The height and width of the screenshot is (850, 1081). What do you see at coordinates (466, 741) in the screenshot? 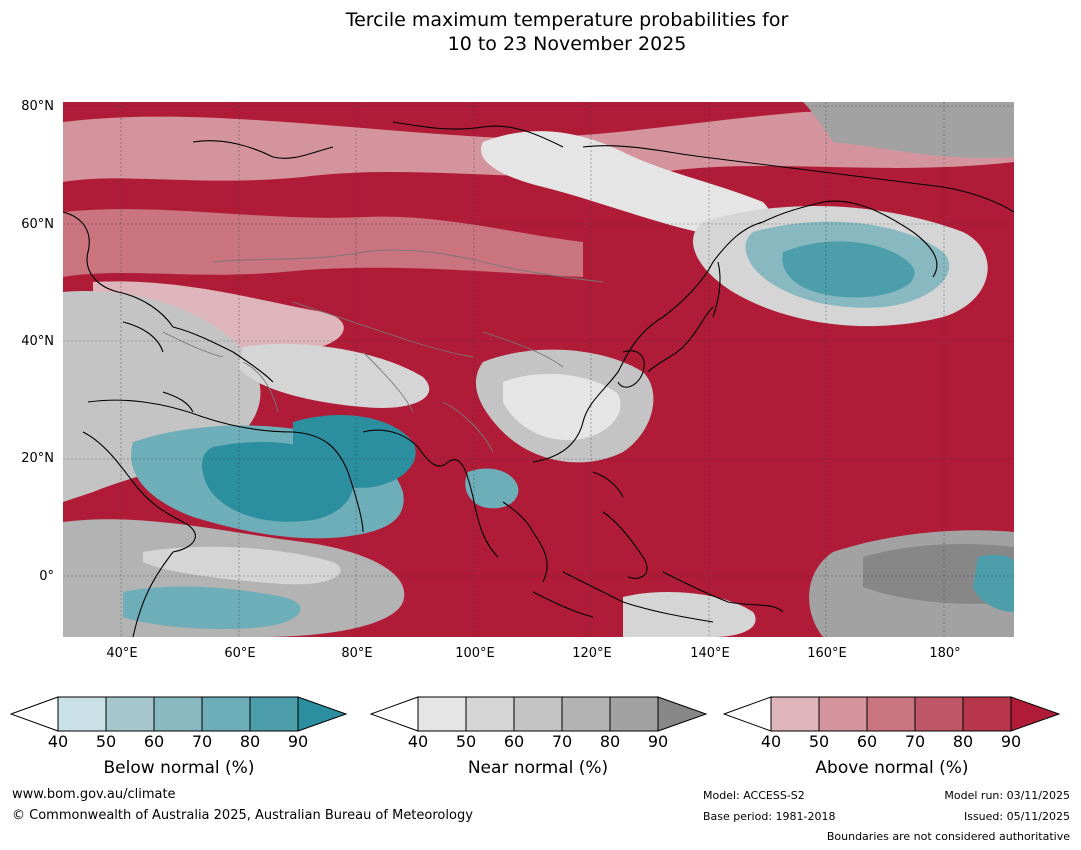
I see `cbar-near-tick: 50` at bounding box center [466, 741].